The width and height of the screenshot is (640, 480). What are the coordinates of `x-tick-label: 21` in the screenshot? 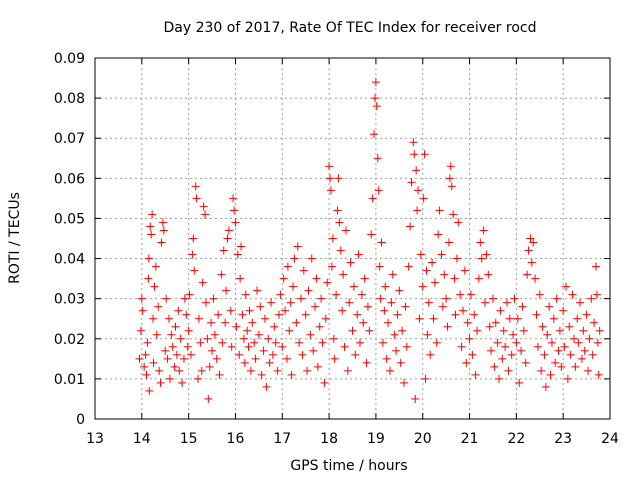 It's located at (470, 439).